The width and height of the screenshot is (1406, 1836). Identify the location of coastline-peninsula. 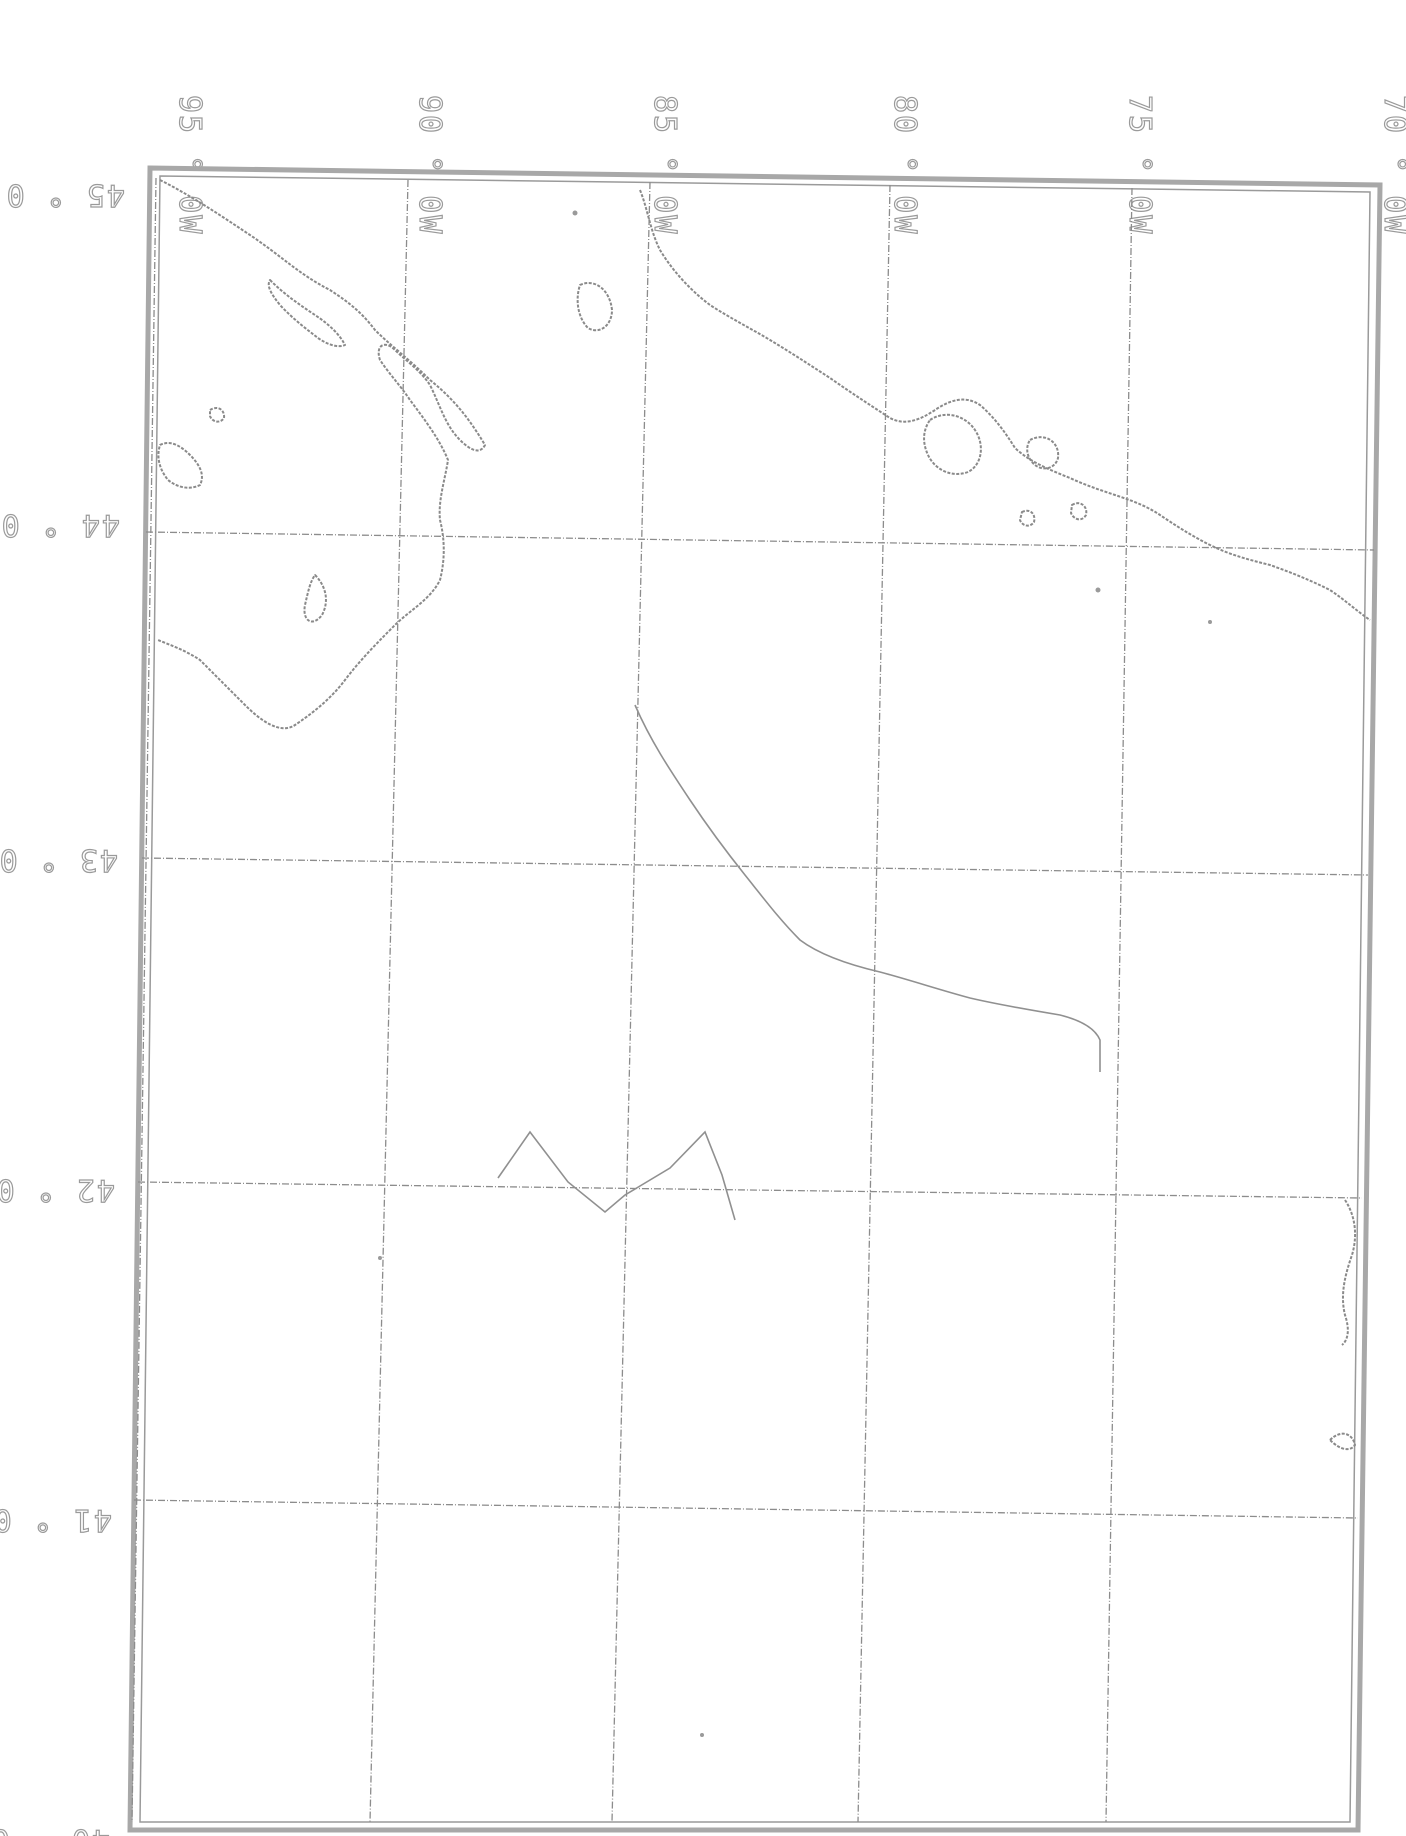
(315, 598).